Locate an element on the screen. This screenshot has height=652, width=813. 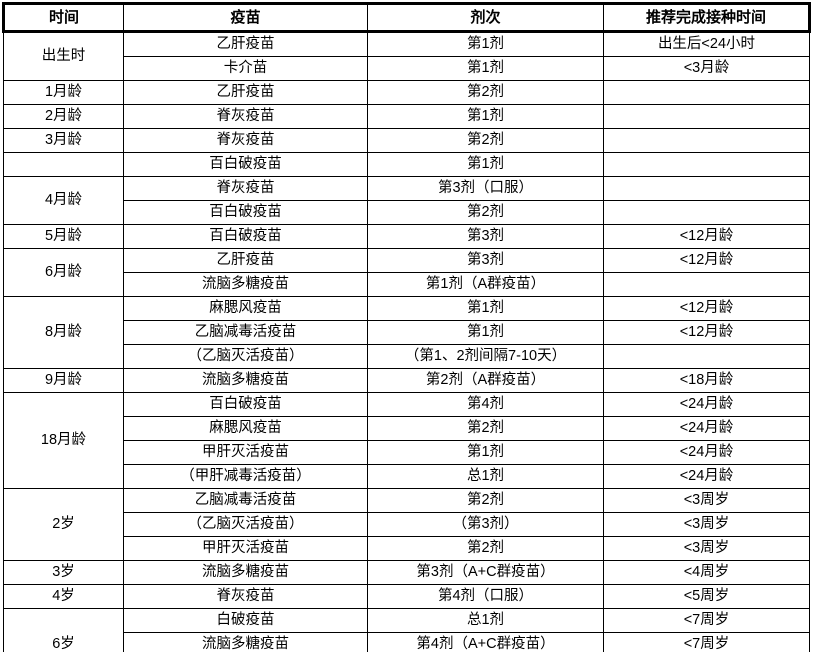
table-row: 6月龄 乙肝疫苗 第3剂 <12月龄 is located at coordinates (406, 272).